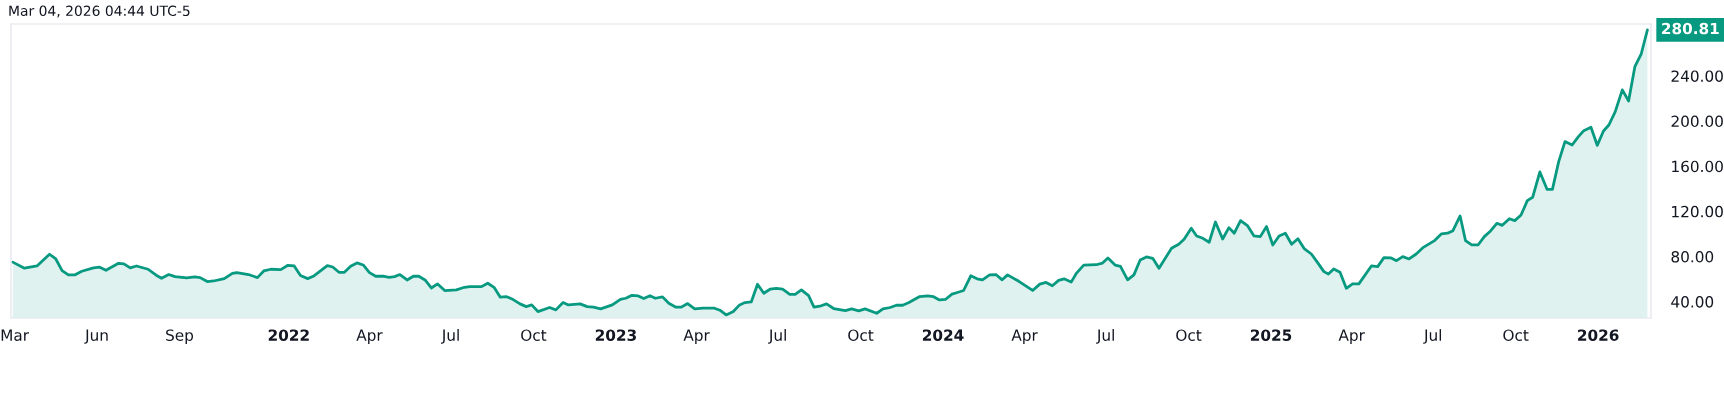 The image size is (1724, 407). Describe the element at coordinates (1692, 256) in the screenshot. I see `y-tick-label: 80.00` at that location.